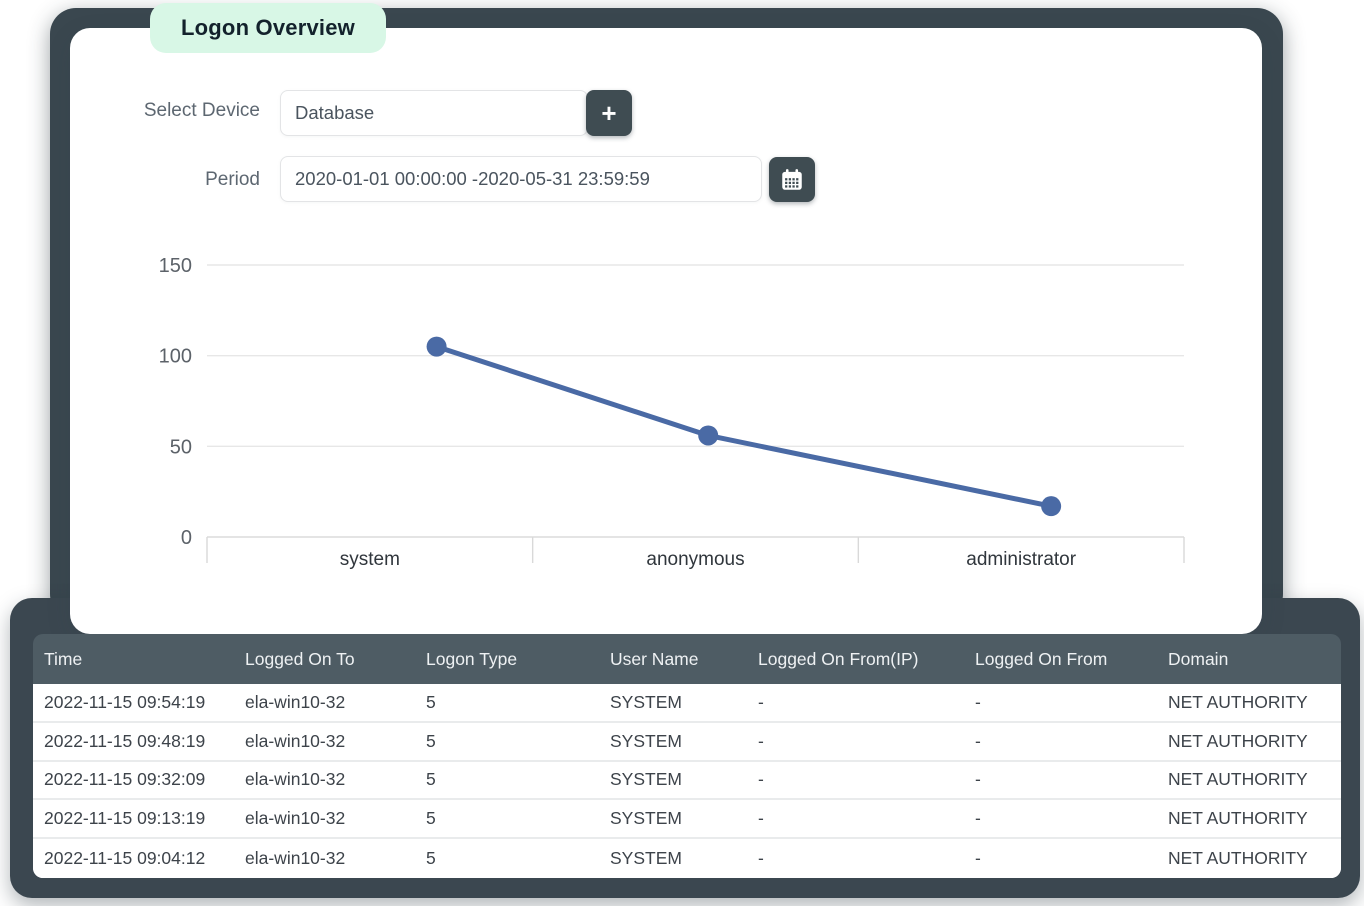  Describe the element at coordinates (335, 112) in the screenshot. I see `device-select-value: Database` at that location.